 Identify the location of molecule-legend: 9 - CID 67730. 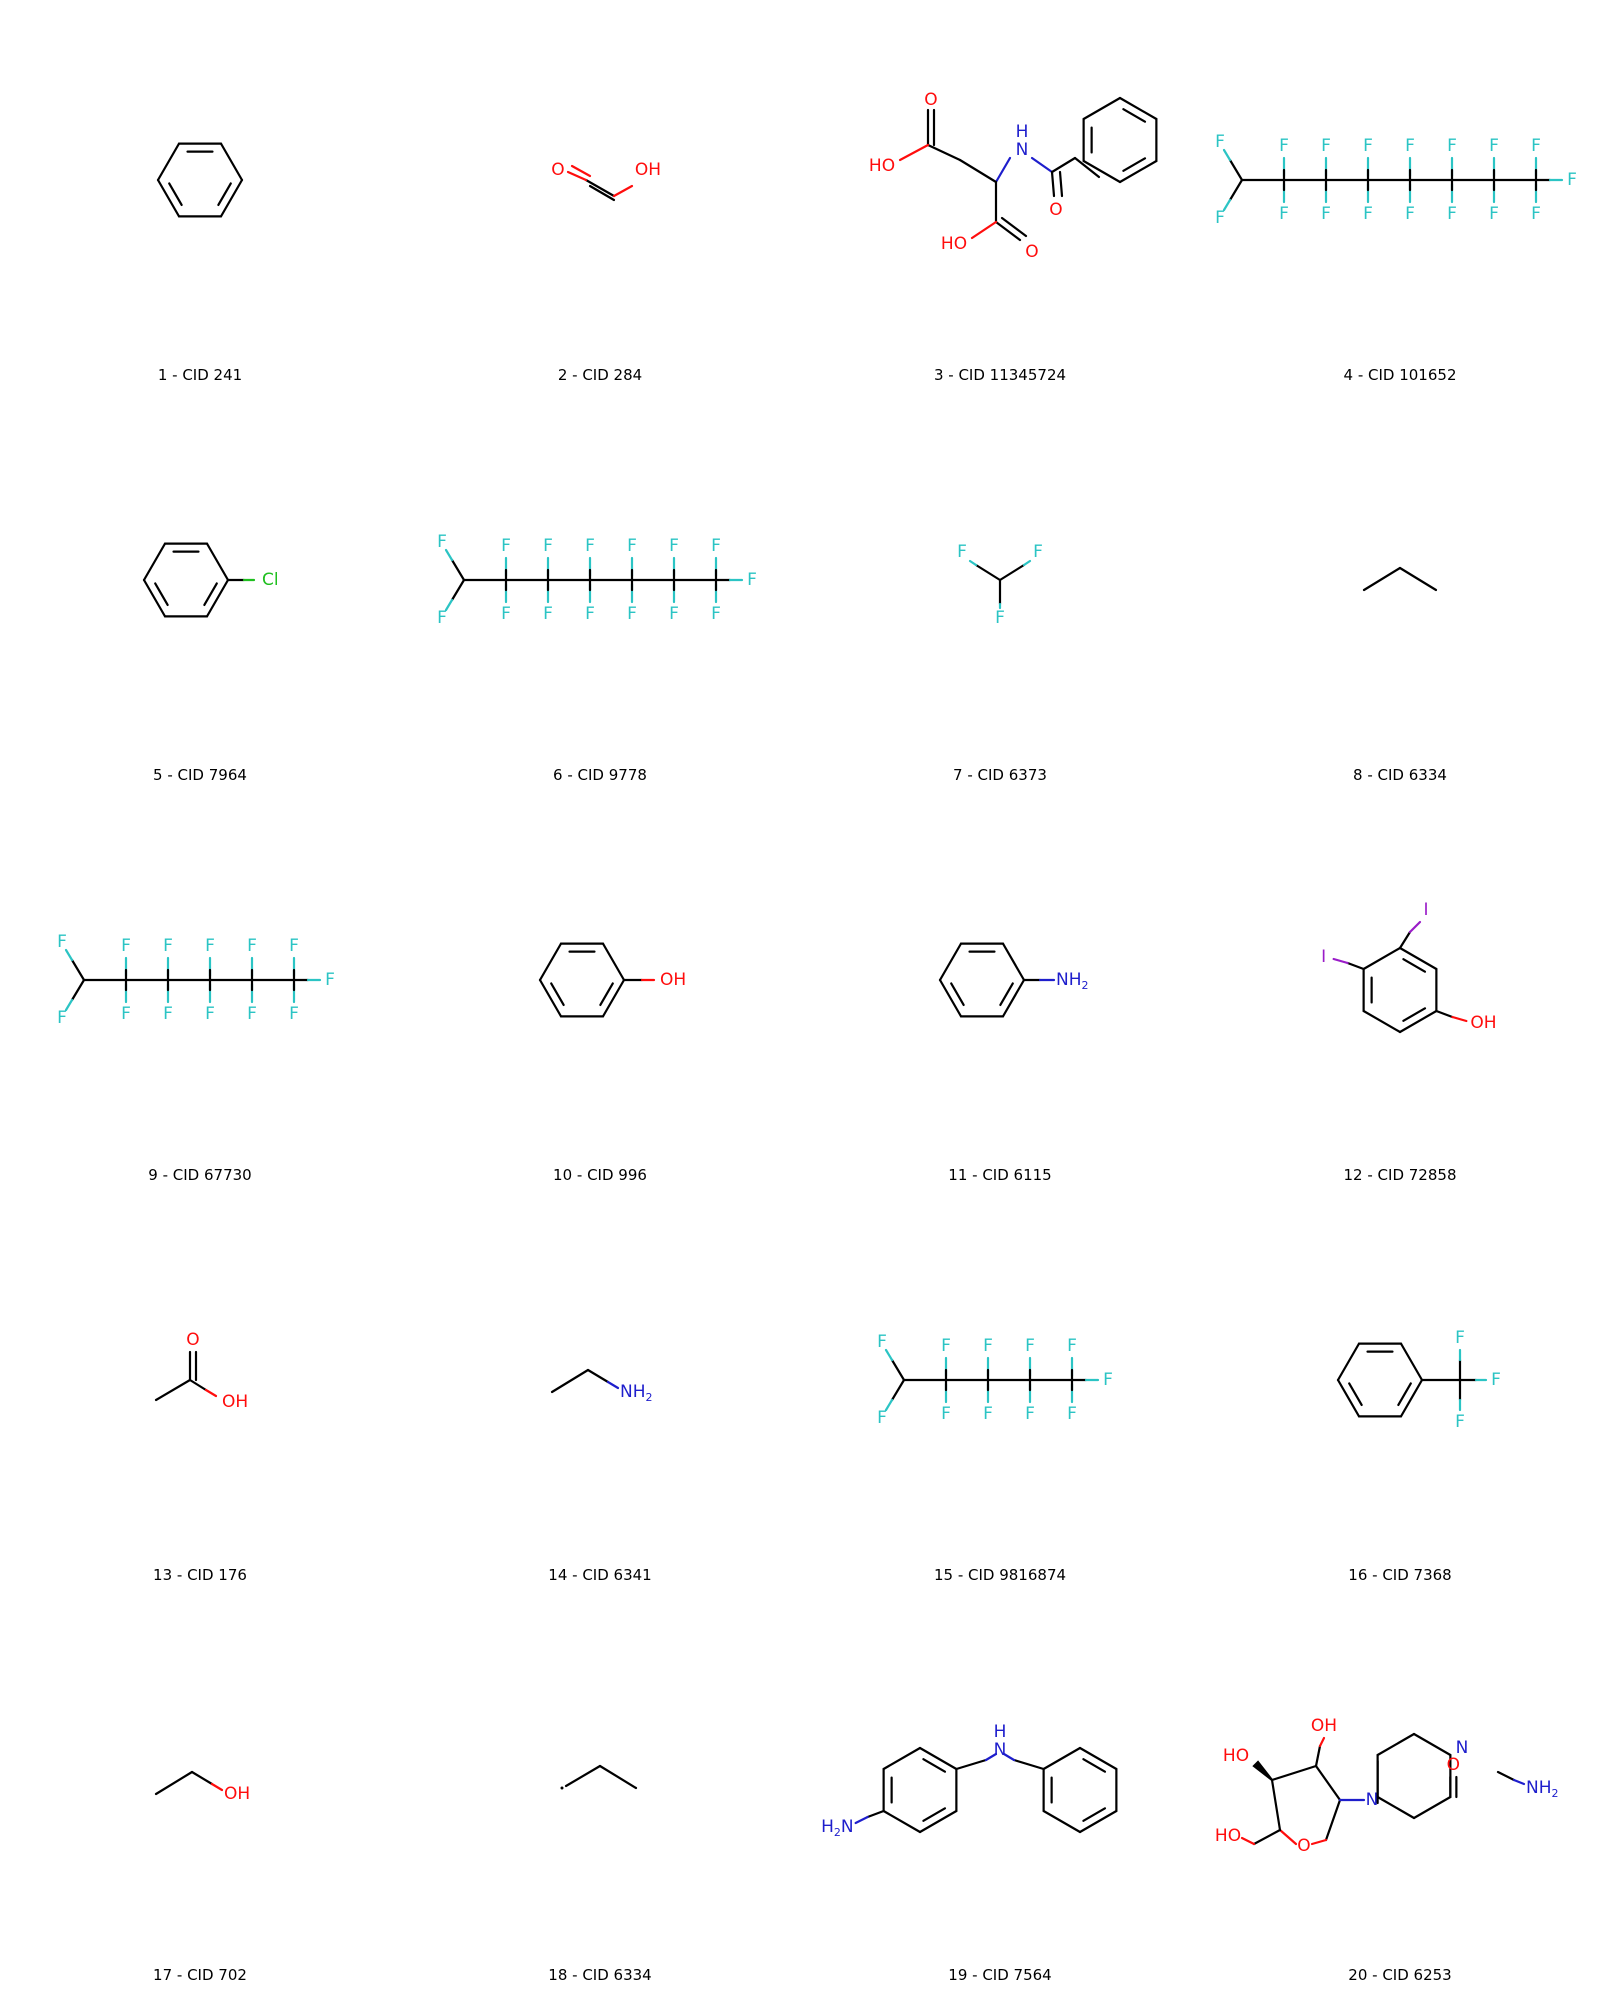
(200, 1175).